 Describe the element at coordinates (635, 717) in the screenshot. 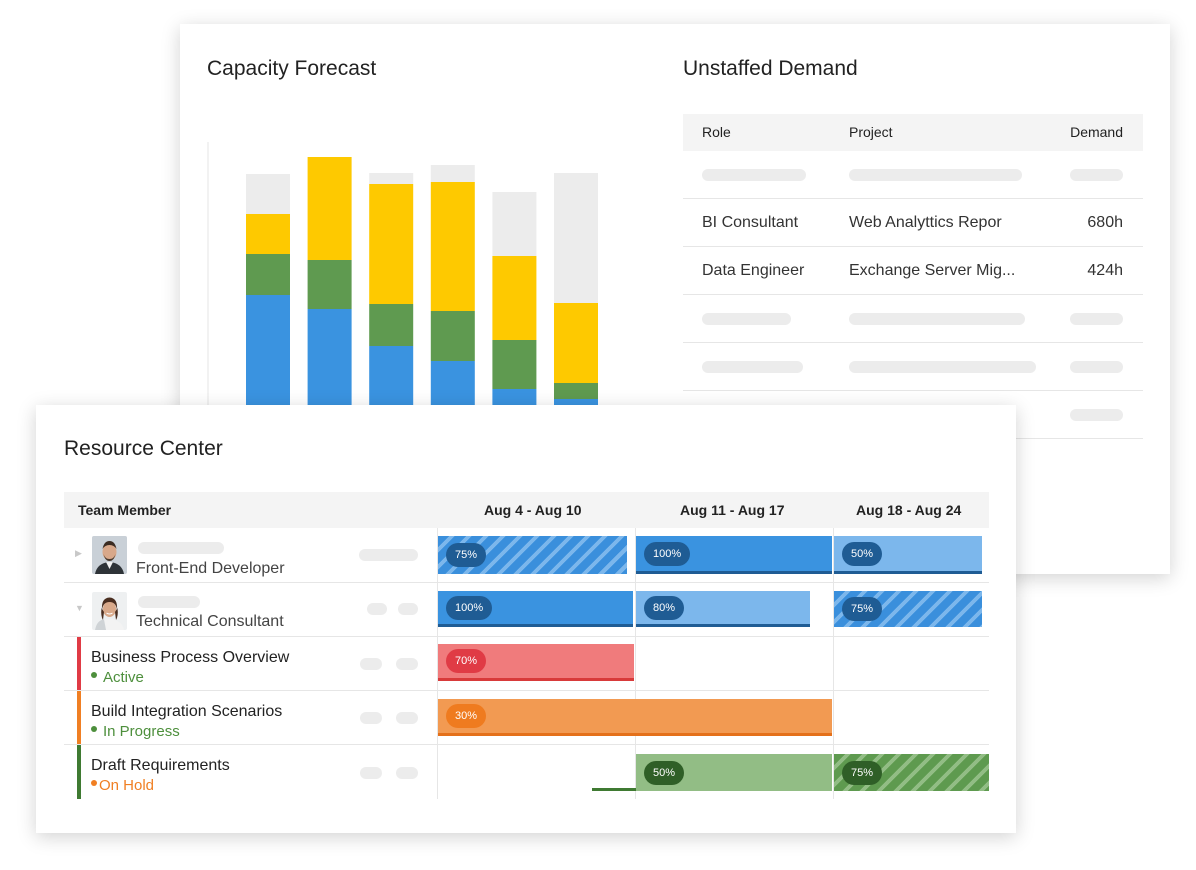

I see `allocation-bar: 30%` at that location.